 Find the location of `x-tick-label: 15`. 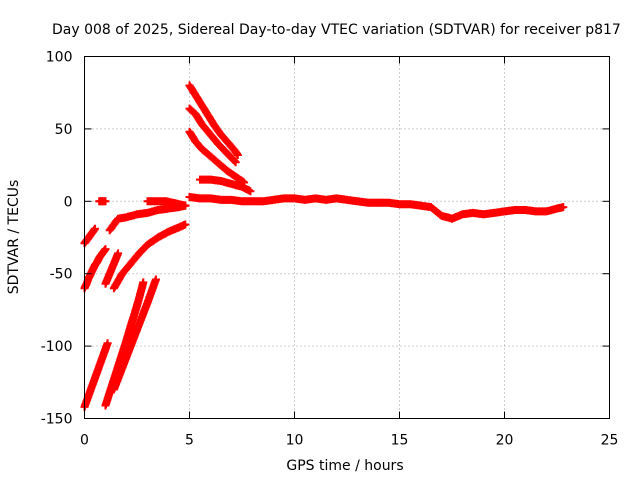

x-tick-label: 15 is located at coordinates (400, 441).